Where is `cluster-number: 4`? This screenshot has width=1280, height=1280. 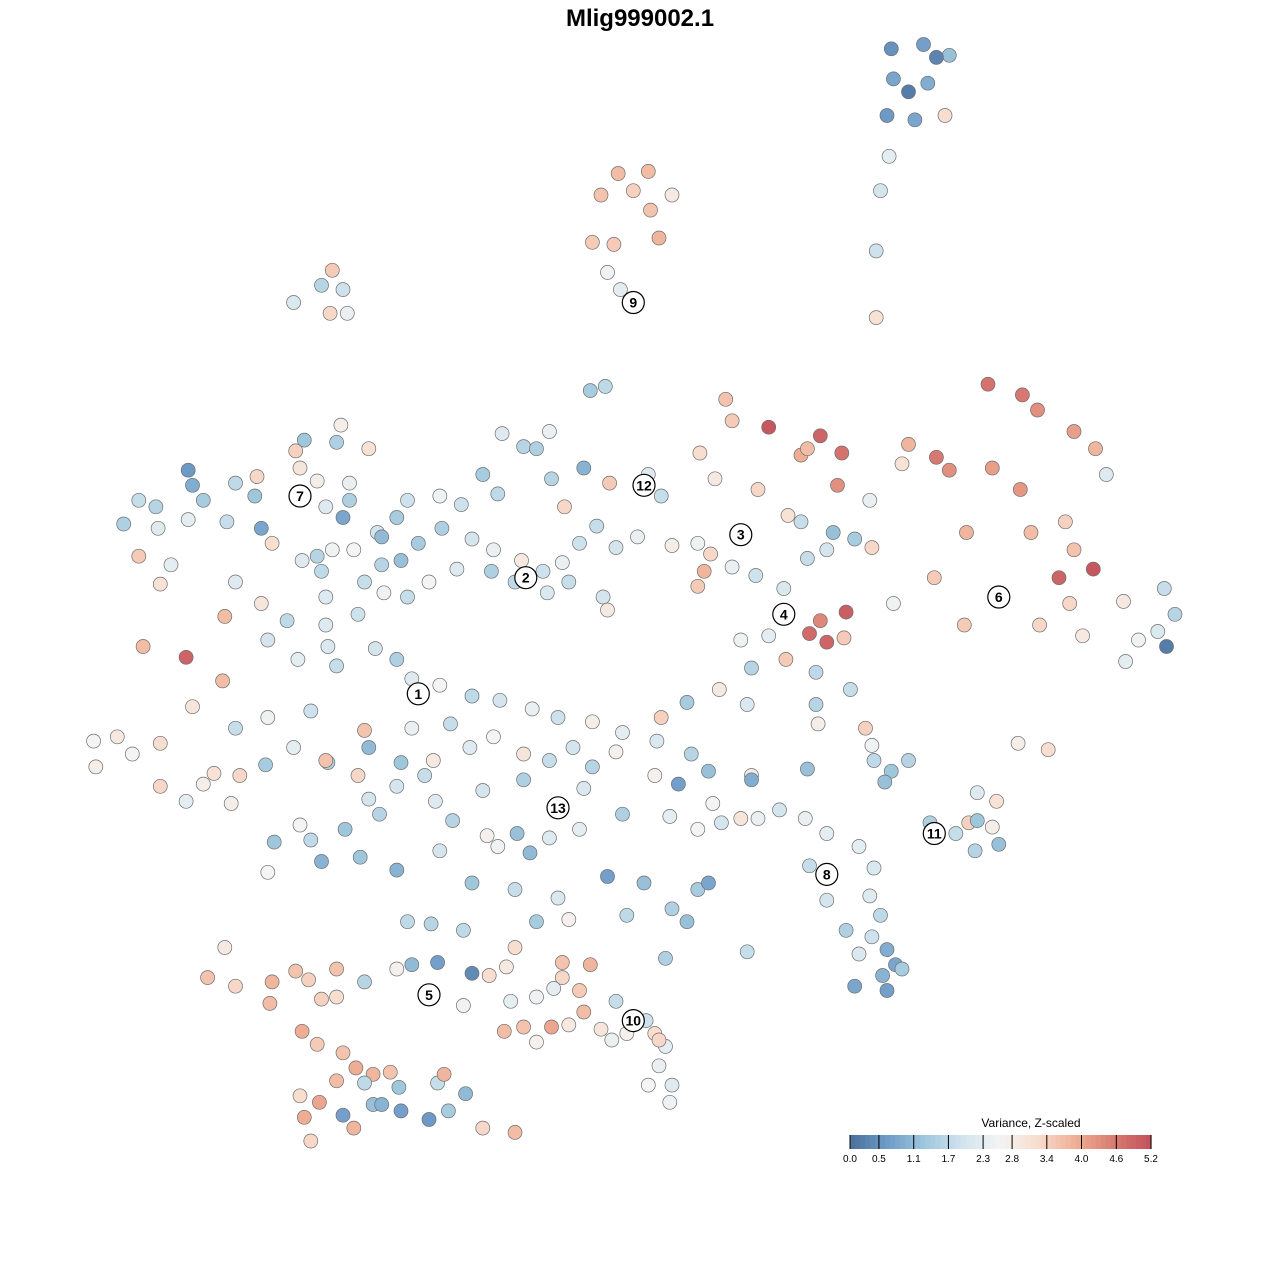 cluster-number: 4 is located at coordinates (784, 614).